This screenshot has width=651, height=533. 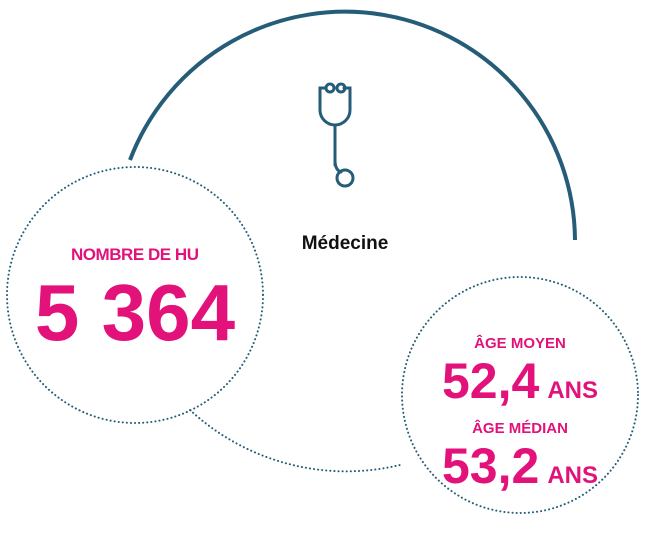 I want to click on left-label: NOMBRE DE HU, so click(x=135, y=254).